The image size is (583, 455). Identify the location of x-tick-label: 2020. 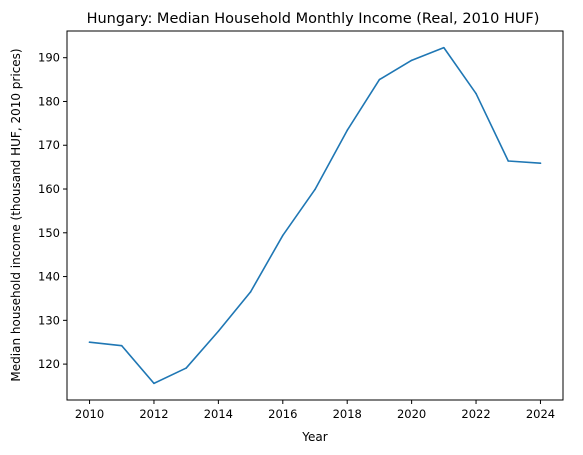
(411, 414).